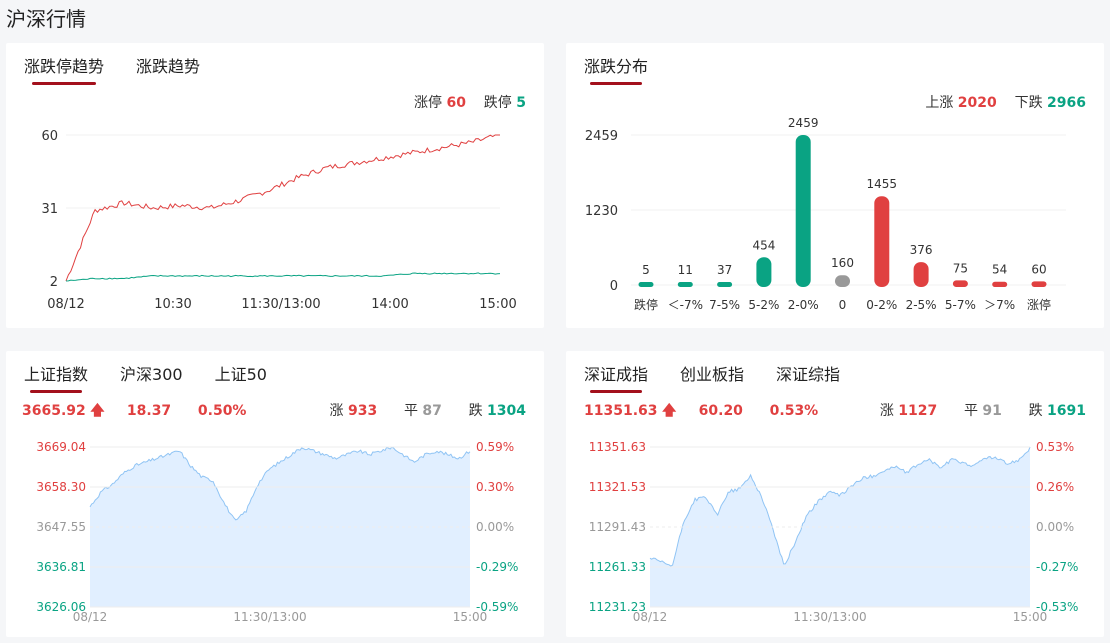 The height and width of the screenshot is (643, 1110). What do you see at coordinates (1066, 411) in the screenshot?
I see `sz-down-value: 1691` at bounding box center [1066, 411].